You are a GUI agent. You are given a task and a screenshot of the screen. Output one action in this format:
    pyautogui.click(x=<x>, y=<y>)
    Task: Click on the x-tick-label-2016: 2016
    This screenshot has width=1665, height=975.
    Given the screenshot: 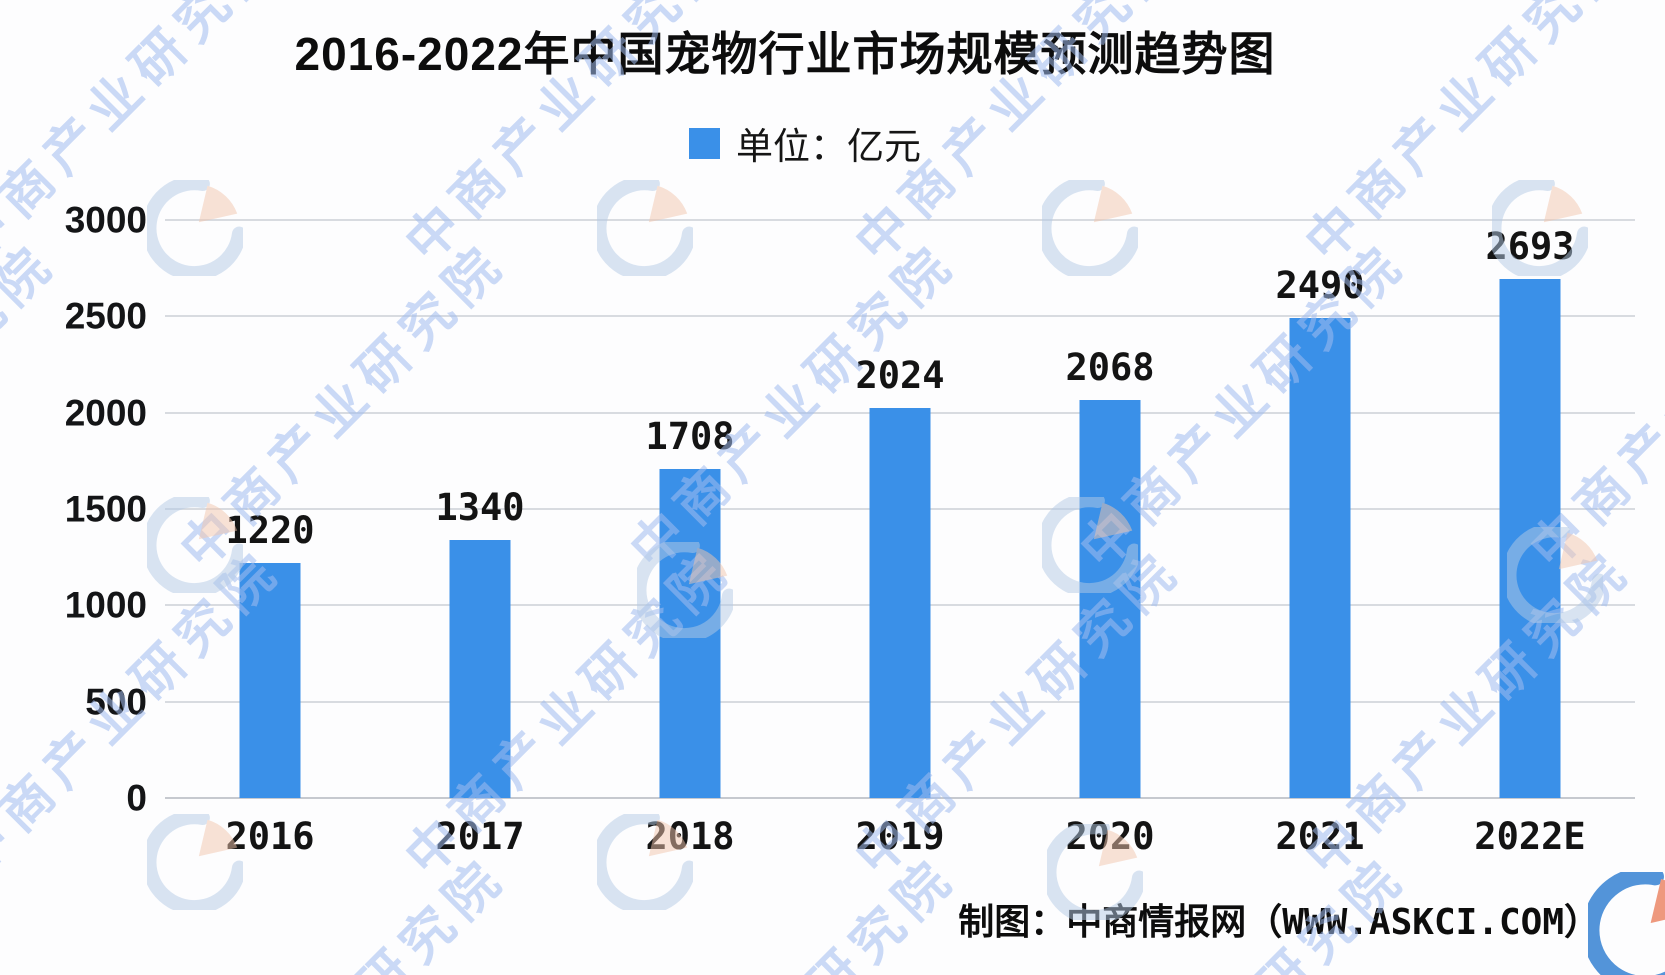 What is the action you would take?
    pyautogui.click(x=270, y=836)
    